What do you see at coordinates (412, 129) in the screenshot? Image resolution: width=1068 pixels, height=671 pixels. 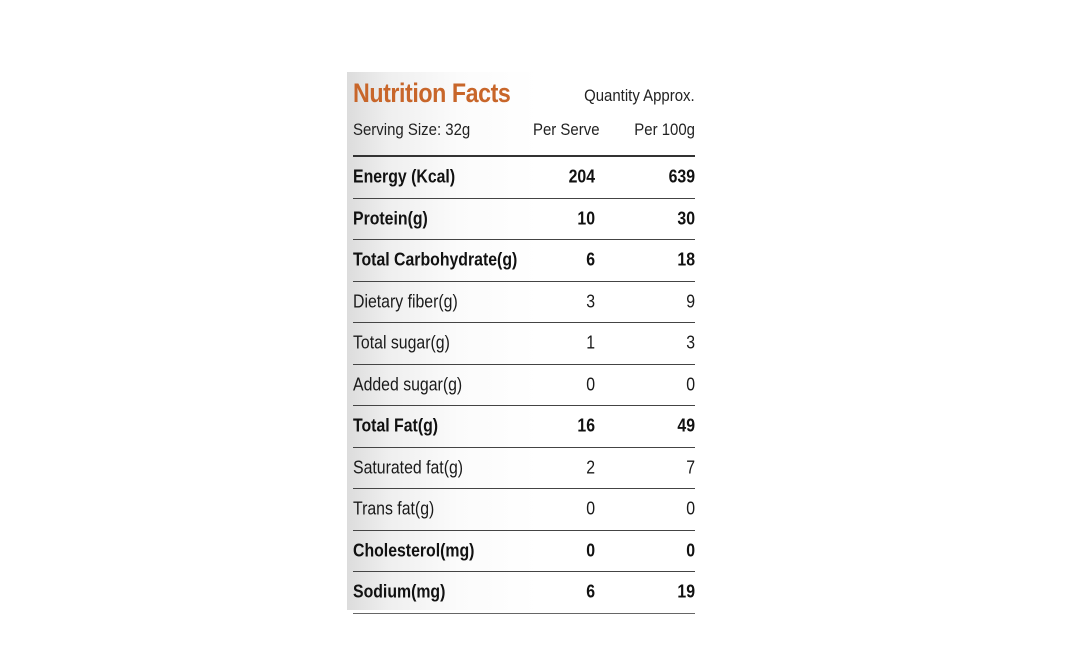 I see `serving-size: Serving Size: 32g` at bounding box center [412, 129].